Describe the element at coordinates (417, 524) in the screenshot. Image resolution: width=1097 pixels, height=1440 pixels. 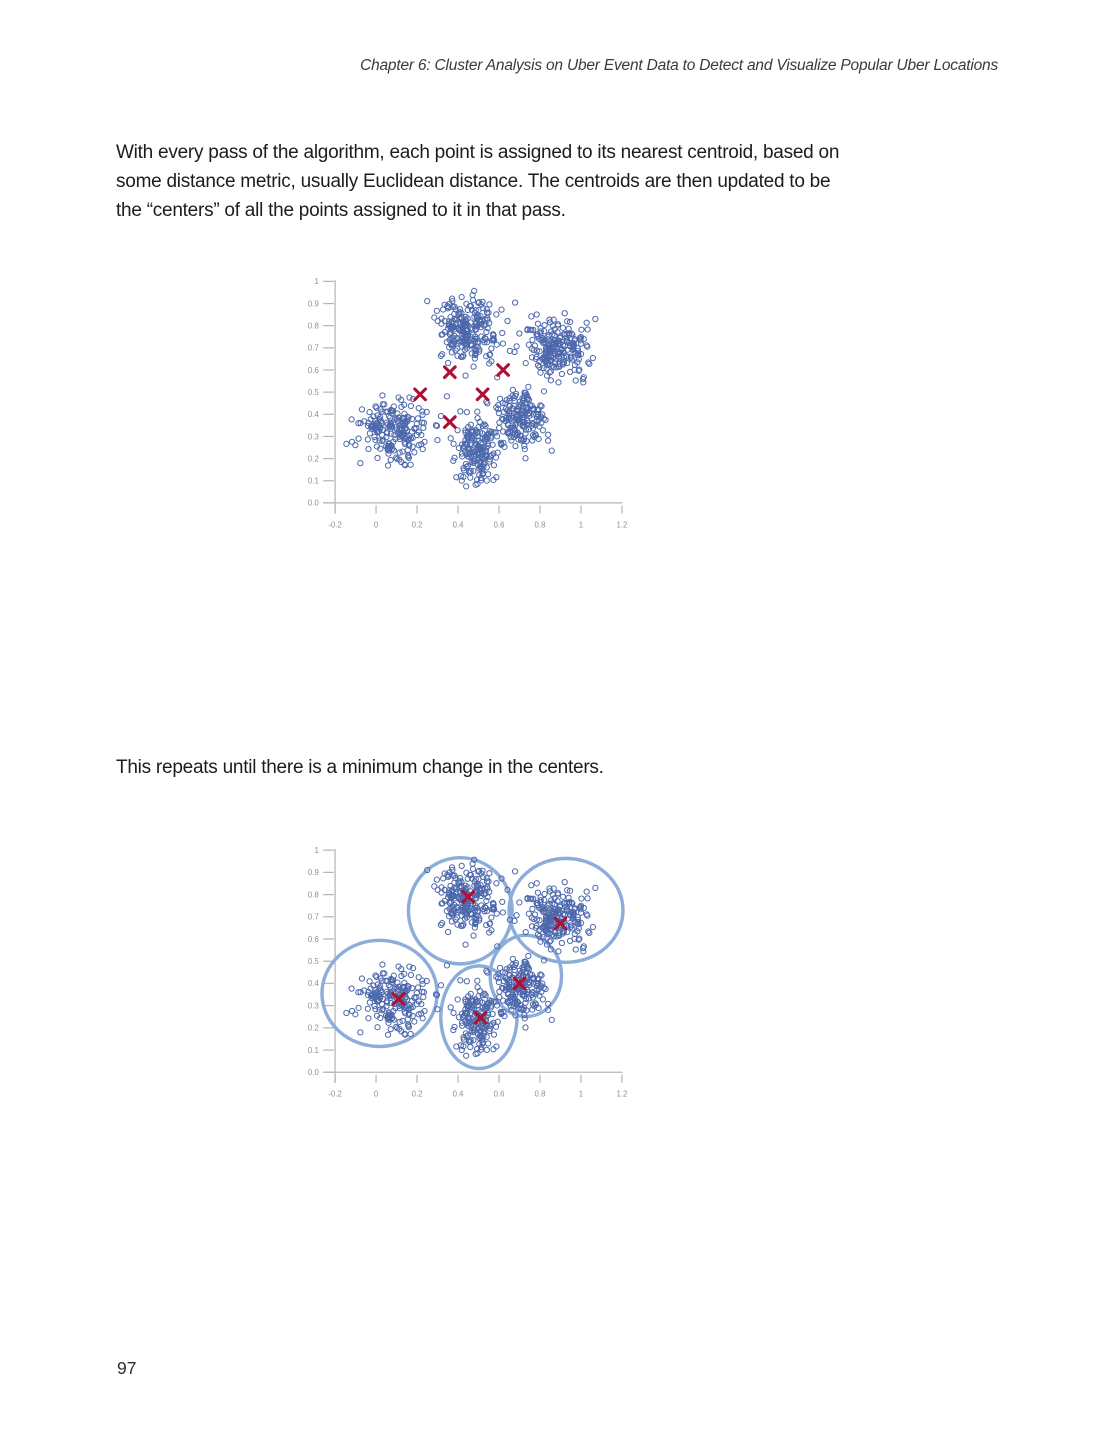
I see `x-tick-label: 0.2` at that location.